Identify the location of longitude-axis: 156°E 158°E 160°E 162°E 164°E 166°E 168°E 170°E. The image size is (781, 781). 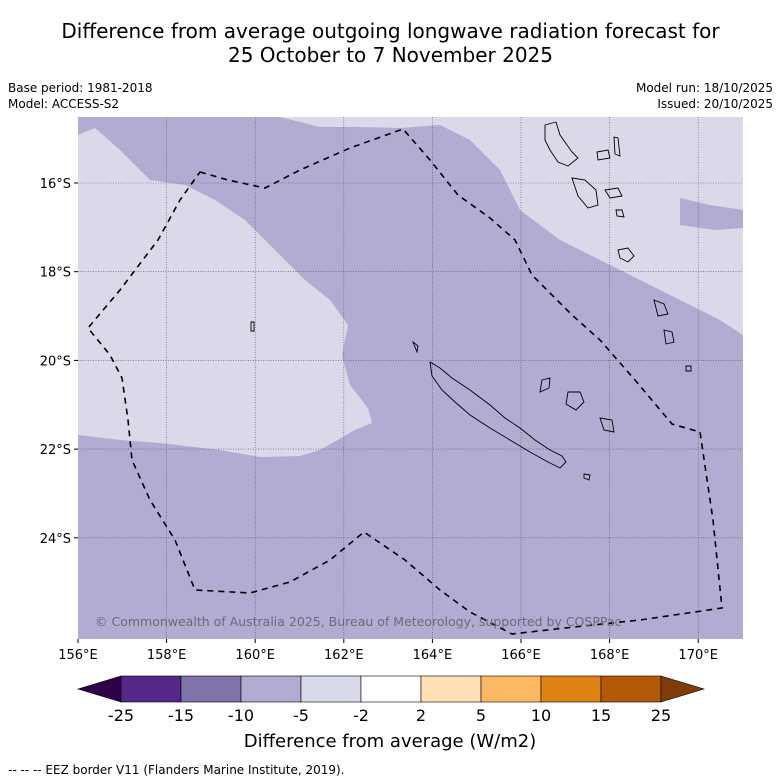
(388, 651).